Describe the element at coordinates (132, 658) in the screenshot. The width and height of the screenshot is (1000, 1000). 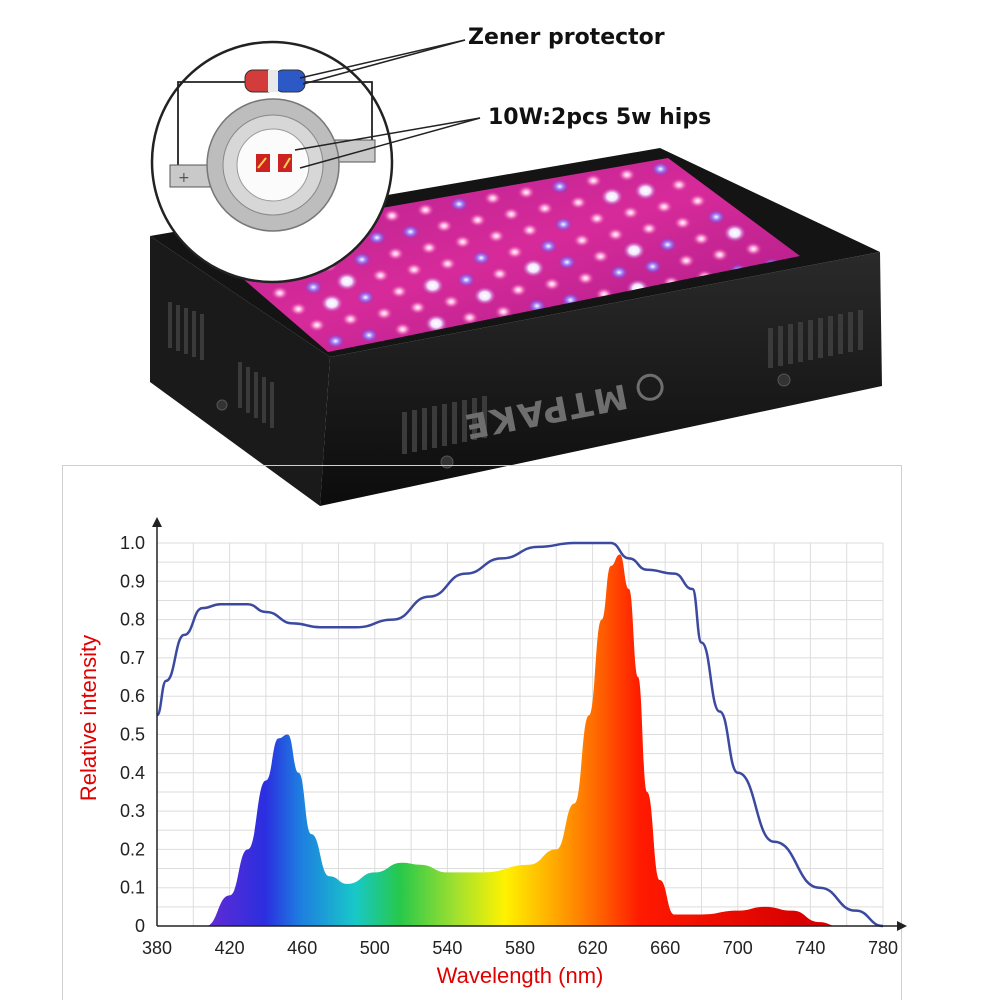
I see `y-tick-label: 0.7` at that location.